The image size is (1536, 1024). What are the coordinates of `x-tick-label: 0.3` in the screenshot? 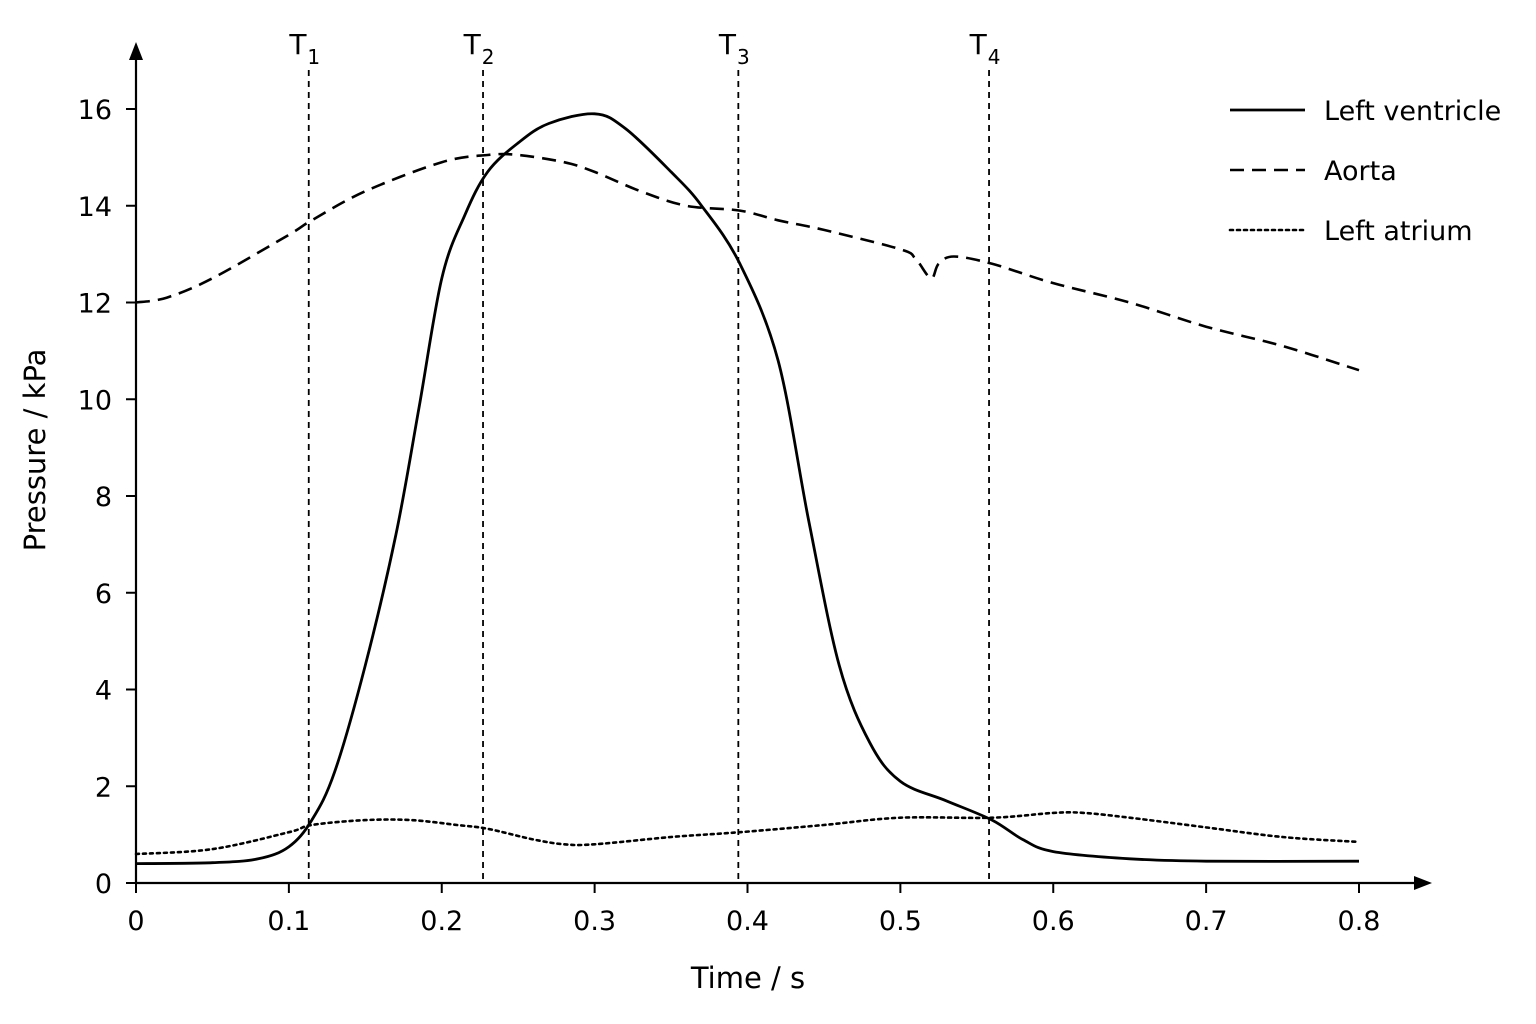 It's located at (594, 921).